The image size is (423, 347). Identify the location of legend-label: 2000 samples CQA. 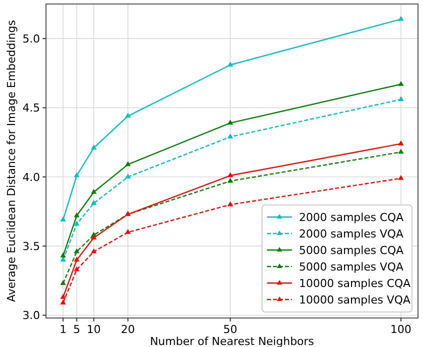
(351, 217).